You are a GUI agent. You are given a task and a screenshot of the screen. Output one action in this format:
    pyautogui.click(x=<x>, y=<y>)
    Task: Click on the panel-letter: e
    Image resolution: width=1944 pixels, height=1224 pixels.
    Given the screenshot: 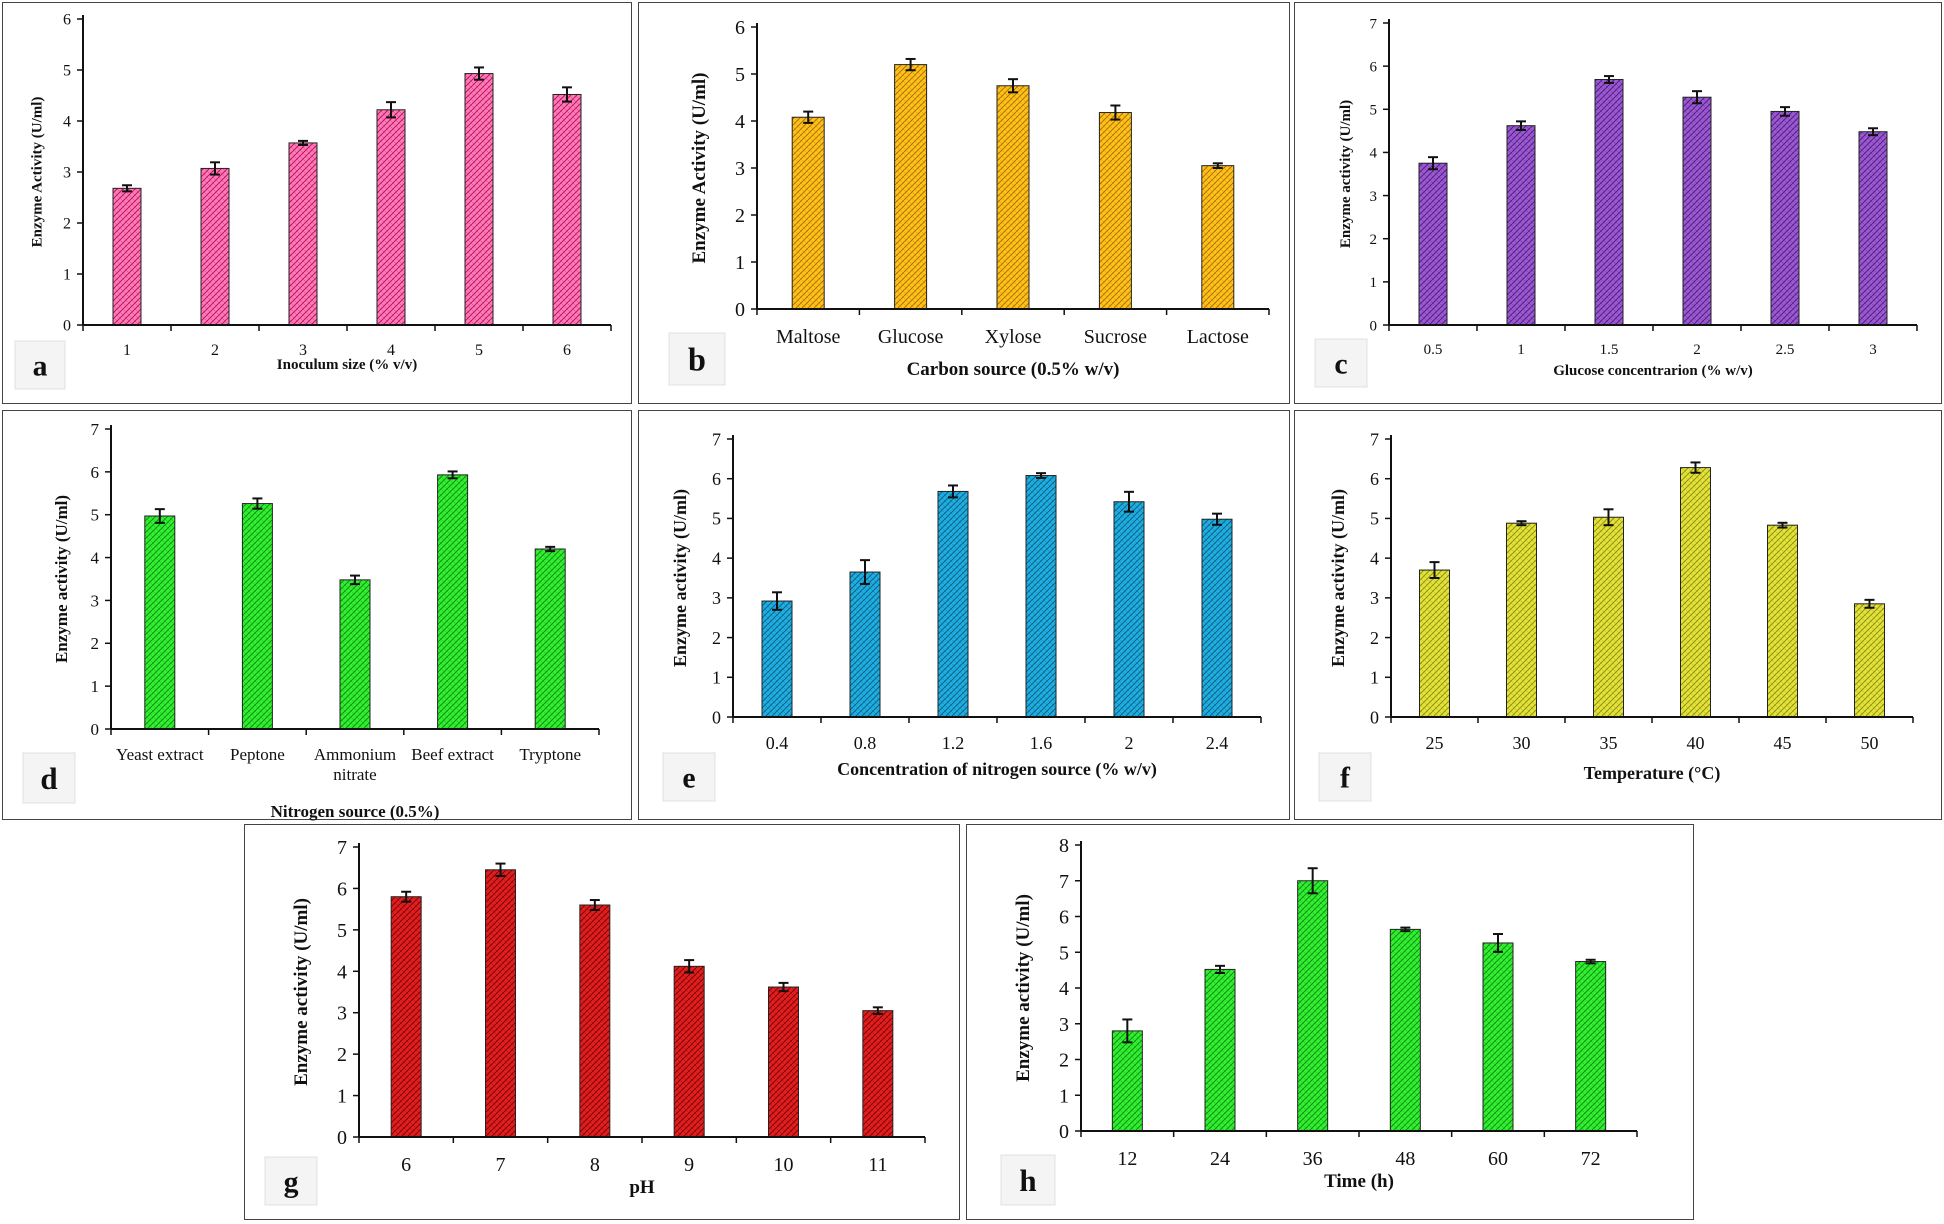 What is the action you would take?
    pyautogui.click(x=688, y=778)
    